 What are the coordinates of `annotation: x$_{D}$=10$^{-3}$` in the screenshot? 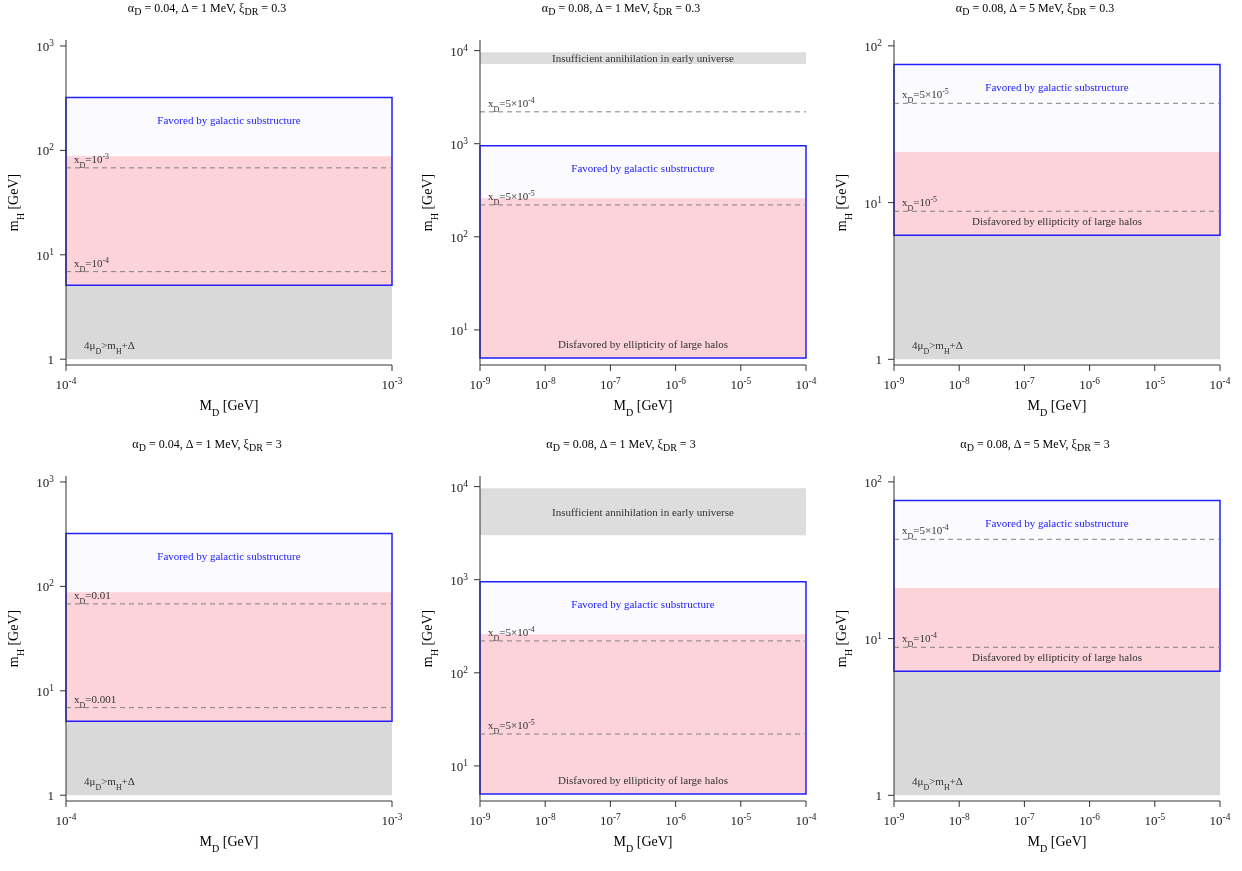 It's located at (92, 160).